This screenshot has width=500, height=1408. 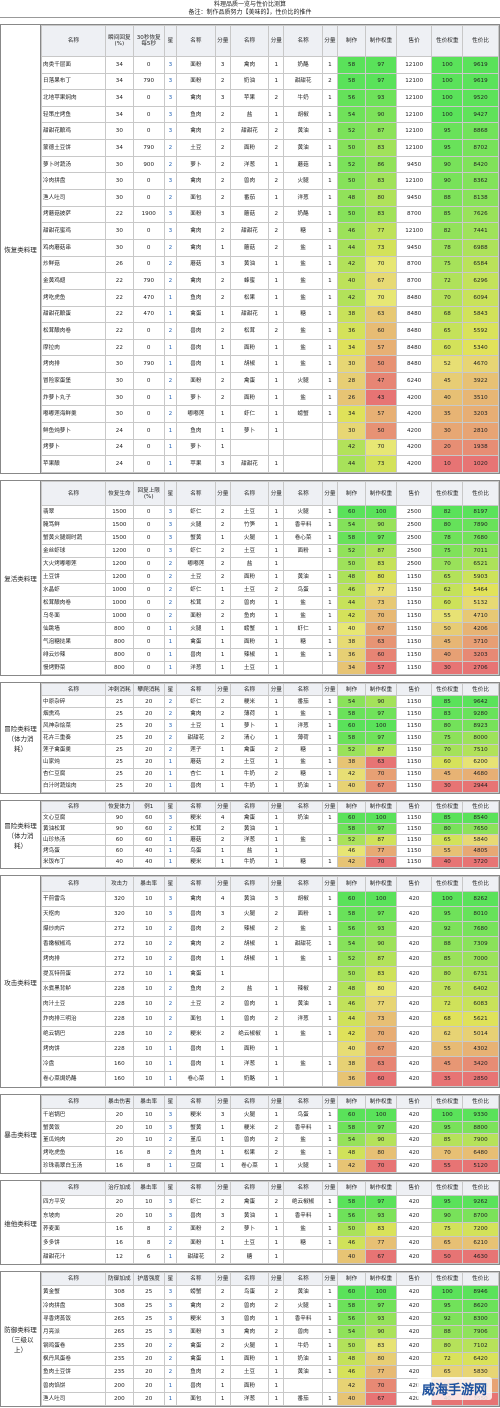 What do you see at coordinates (414, 525) in the screenshot?
I see `cell: 2500` at bounding box center [414, 525].